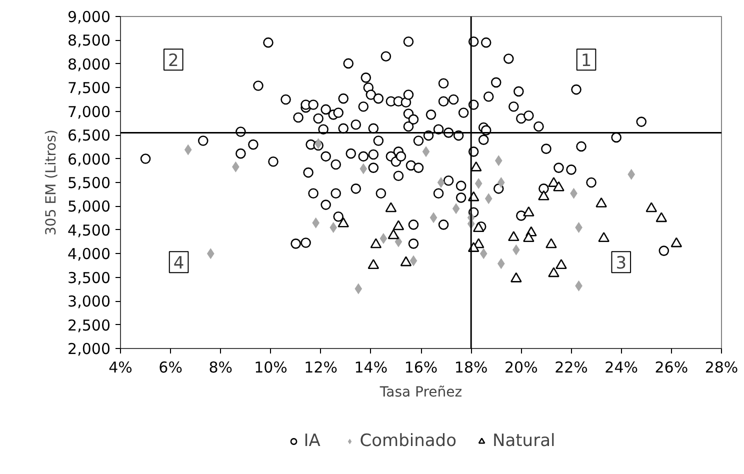 This screenshot has width=744, height=474. I want to click on x-tick-label: 22%, so click(571, 367).